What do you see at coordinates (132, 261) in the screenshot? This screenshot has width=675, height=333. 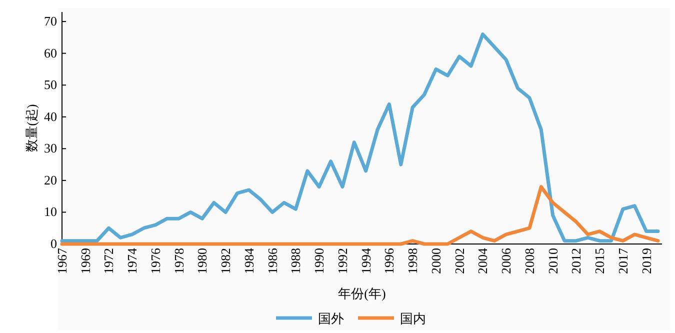 I see `x-tick-label: 1974` at bounding box center [132, 261].